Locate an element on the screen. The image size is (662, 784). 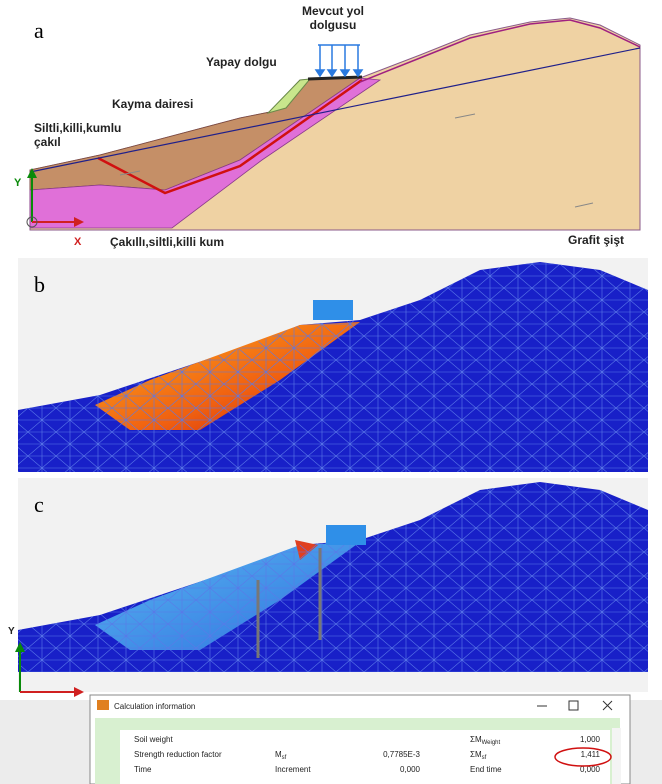
table-area is located at coordinates (365, 757).